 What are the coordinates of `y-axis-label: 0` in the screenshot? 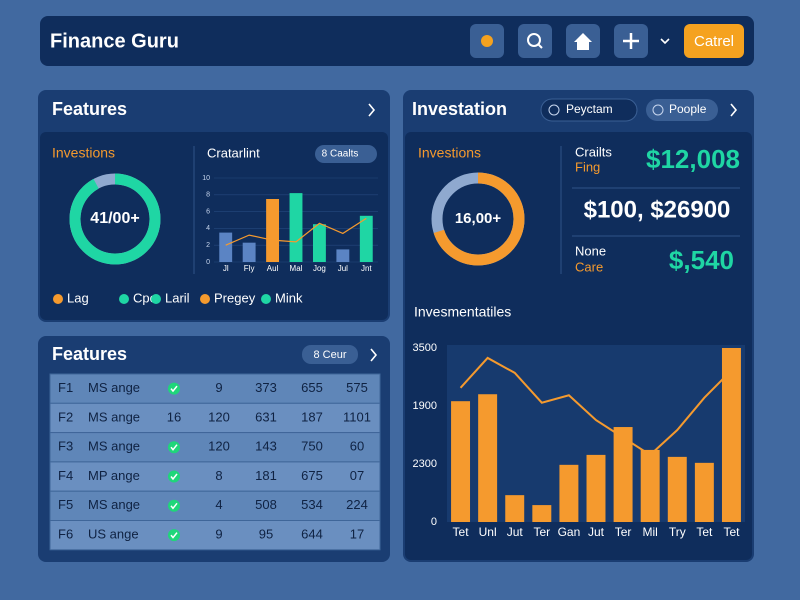 It's located at (434, 522).